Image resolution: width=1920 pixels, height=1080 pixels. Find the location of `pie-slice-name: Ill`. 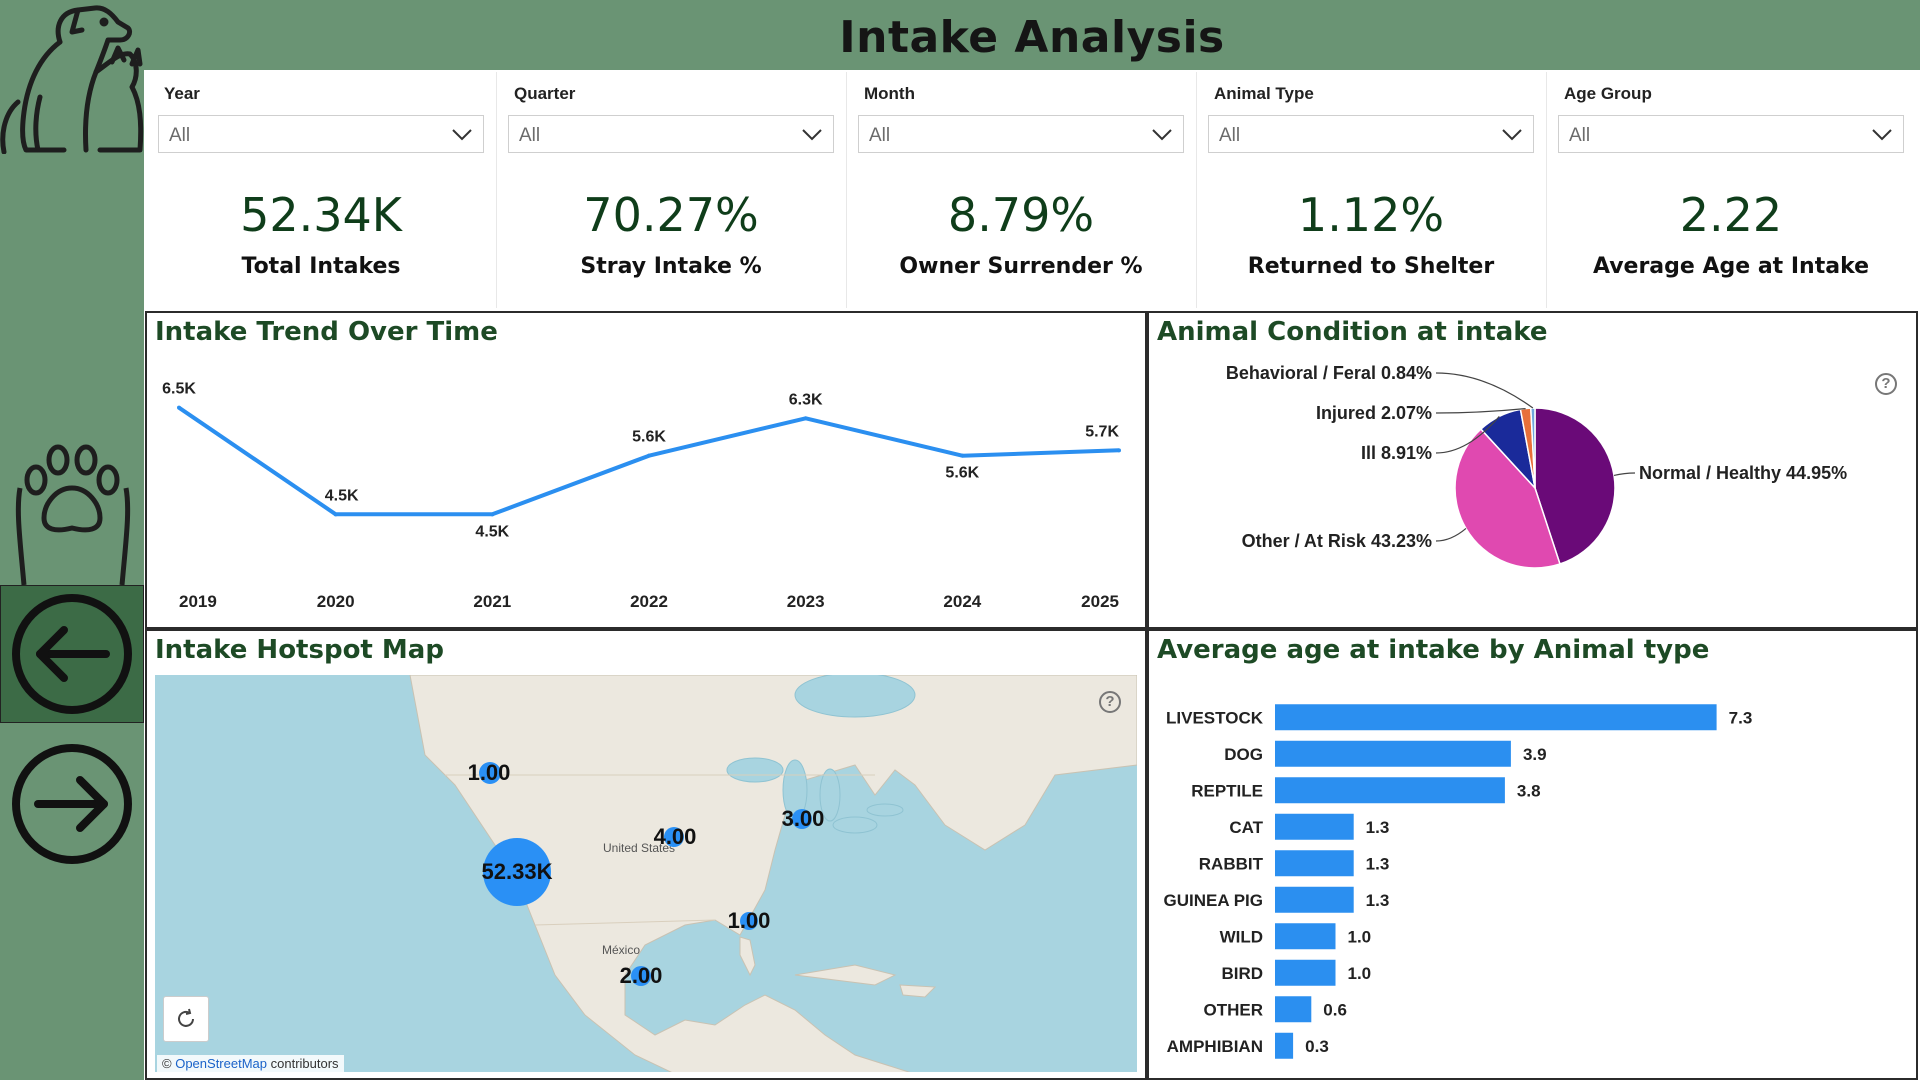

pie-slice-name: Ill is located at coordinates (1371, 453).